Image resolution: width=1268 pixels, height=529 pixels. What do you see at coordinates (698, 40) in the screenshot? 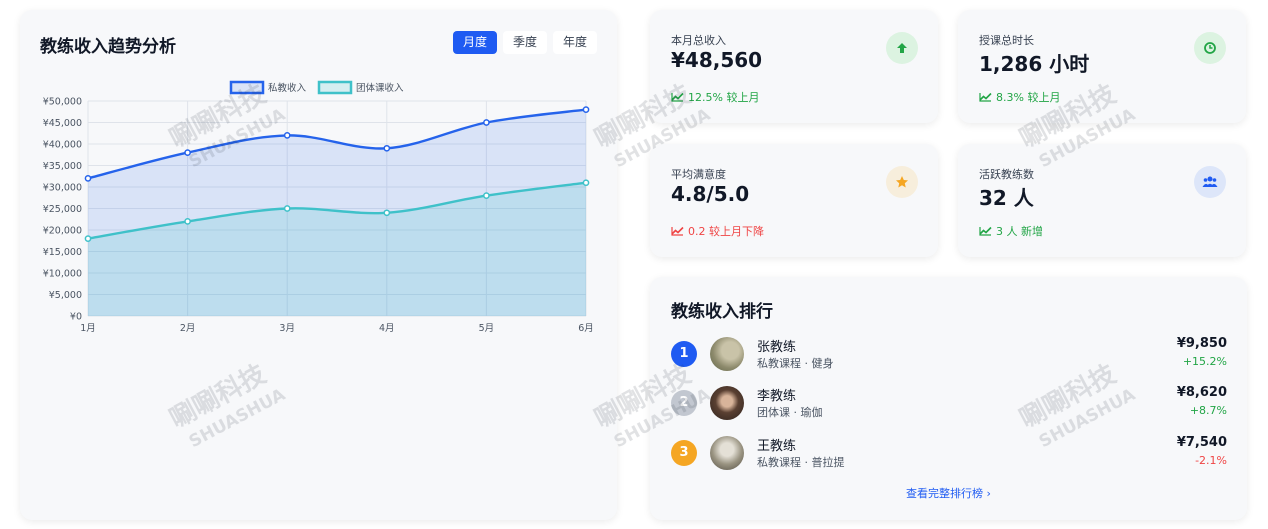
I see `stat-label: 本月总收入` at bounding box center [698, 40].